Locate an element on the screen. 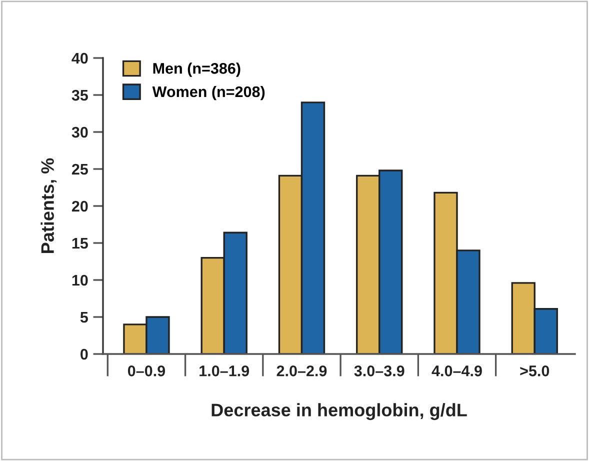 Image resolution: width=589 pixels, height=461 pixels. y-tick-label: 15 is located at coordinates (80, 243).